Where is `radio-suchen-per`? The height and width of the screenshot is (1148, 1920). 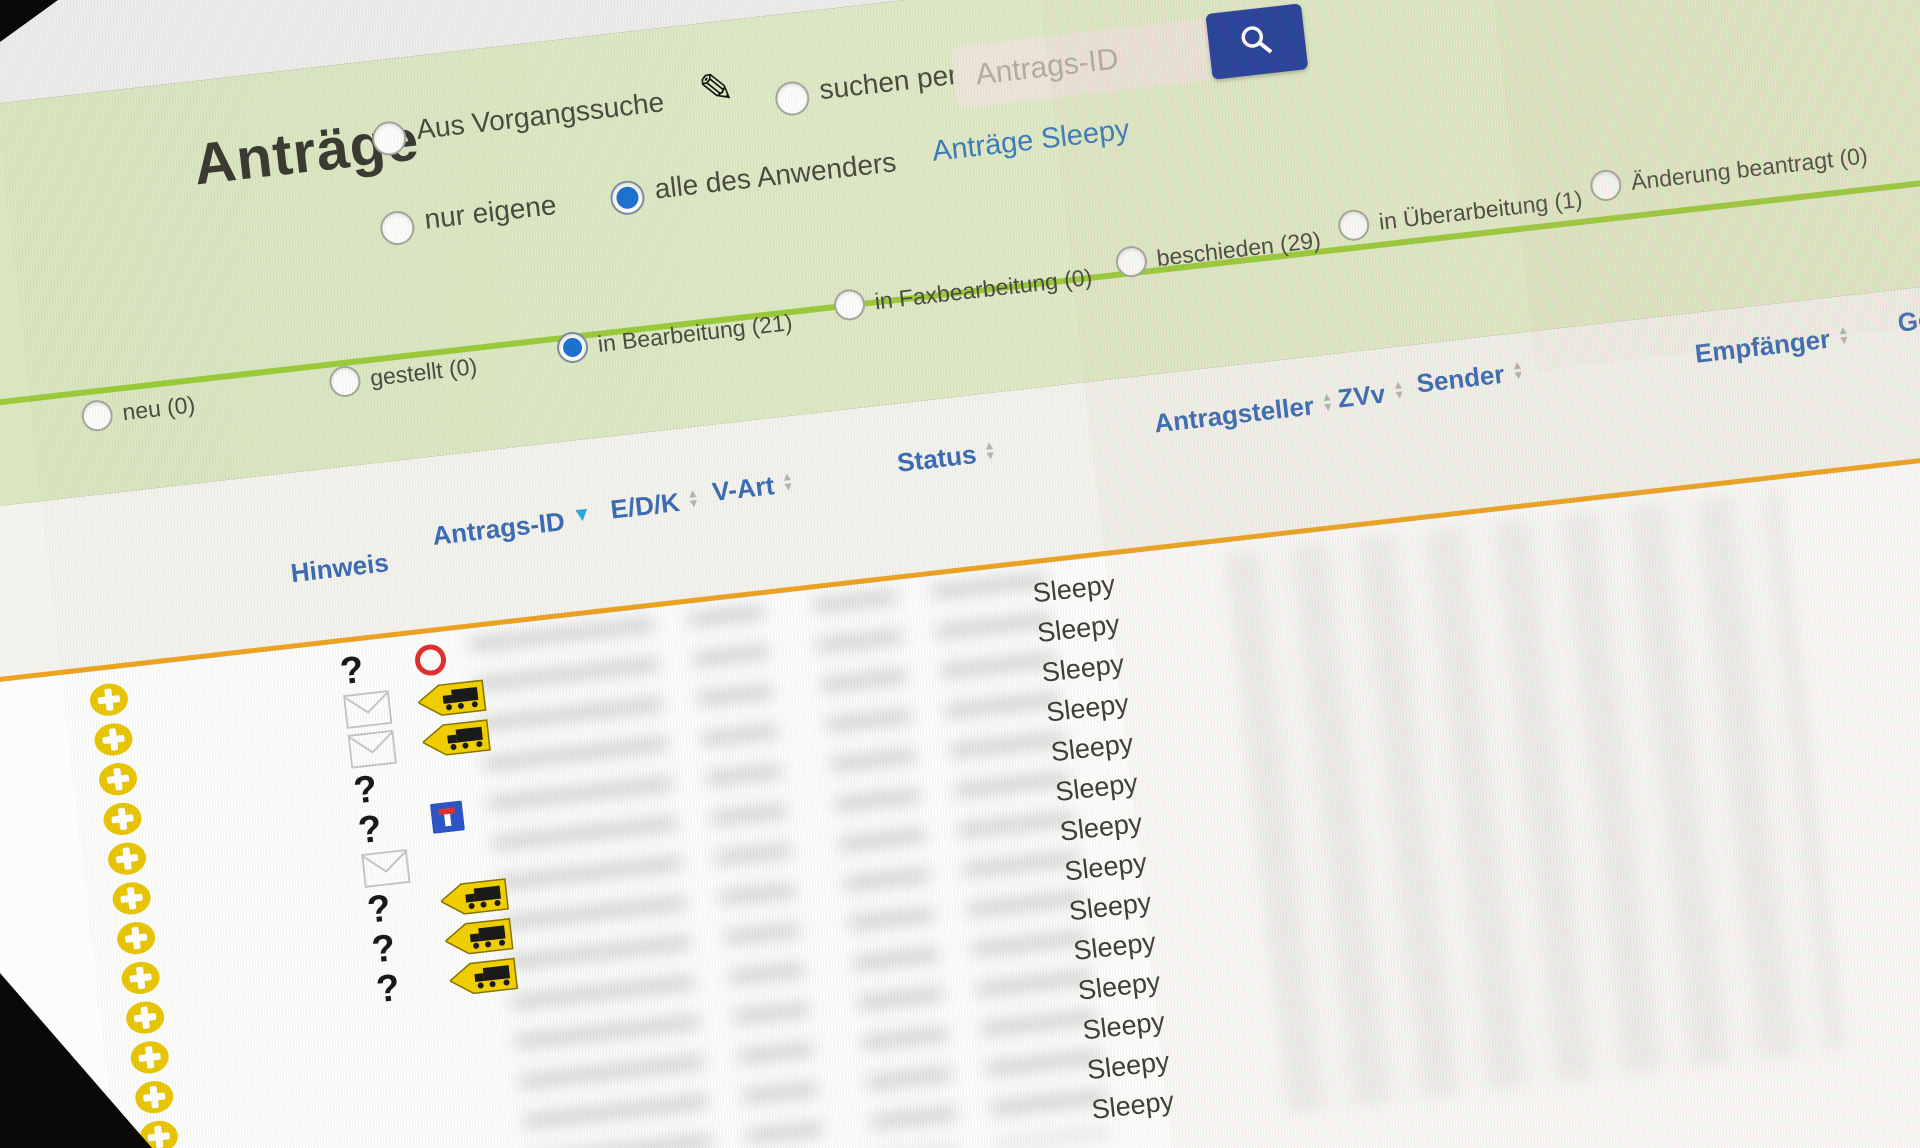
radio-suchen-per is located at coordinates (792, 98).